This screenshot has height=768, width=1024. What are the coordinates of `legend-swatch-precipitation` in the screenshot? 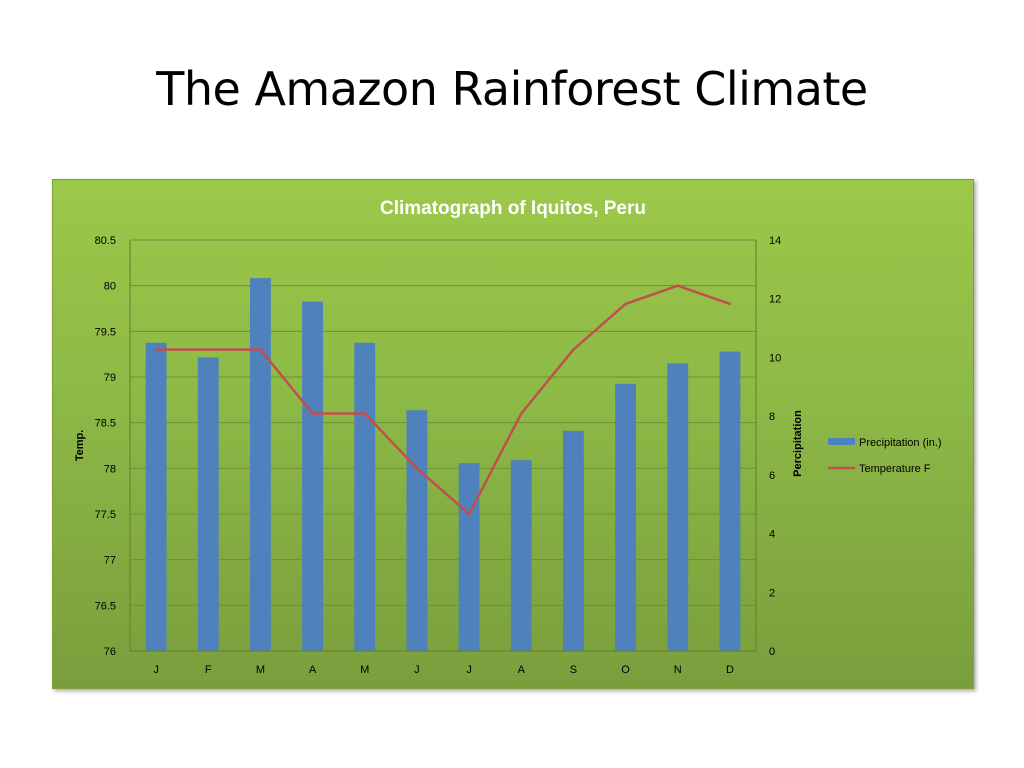 It's located at (841, 441).